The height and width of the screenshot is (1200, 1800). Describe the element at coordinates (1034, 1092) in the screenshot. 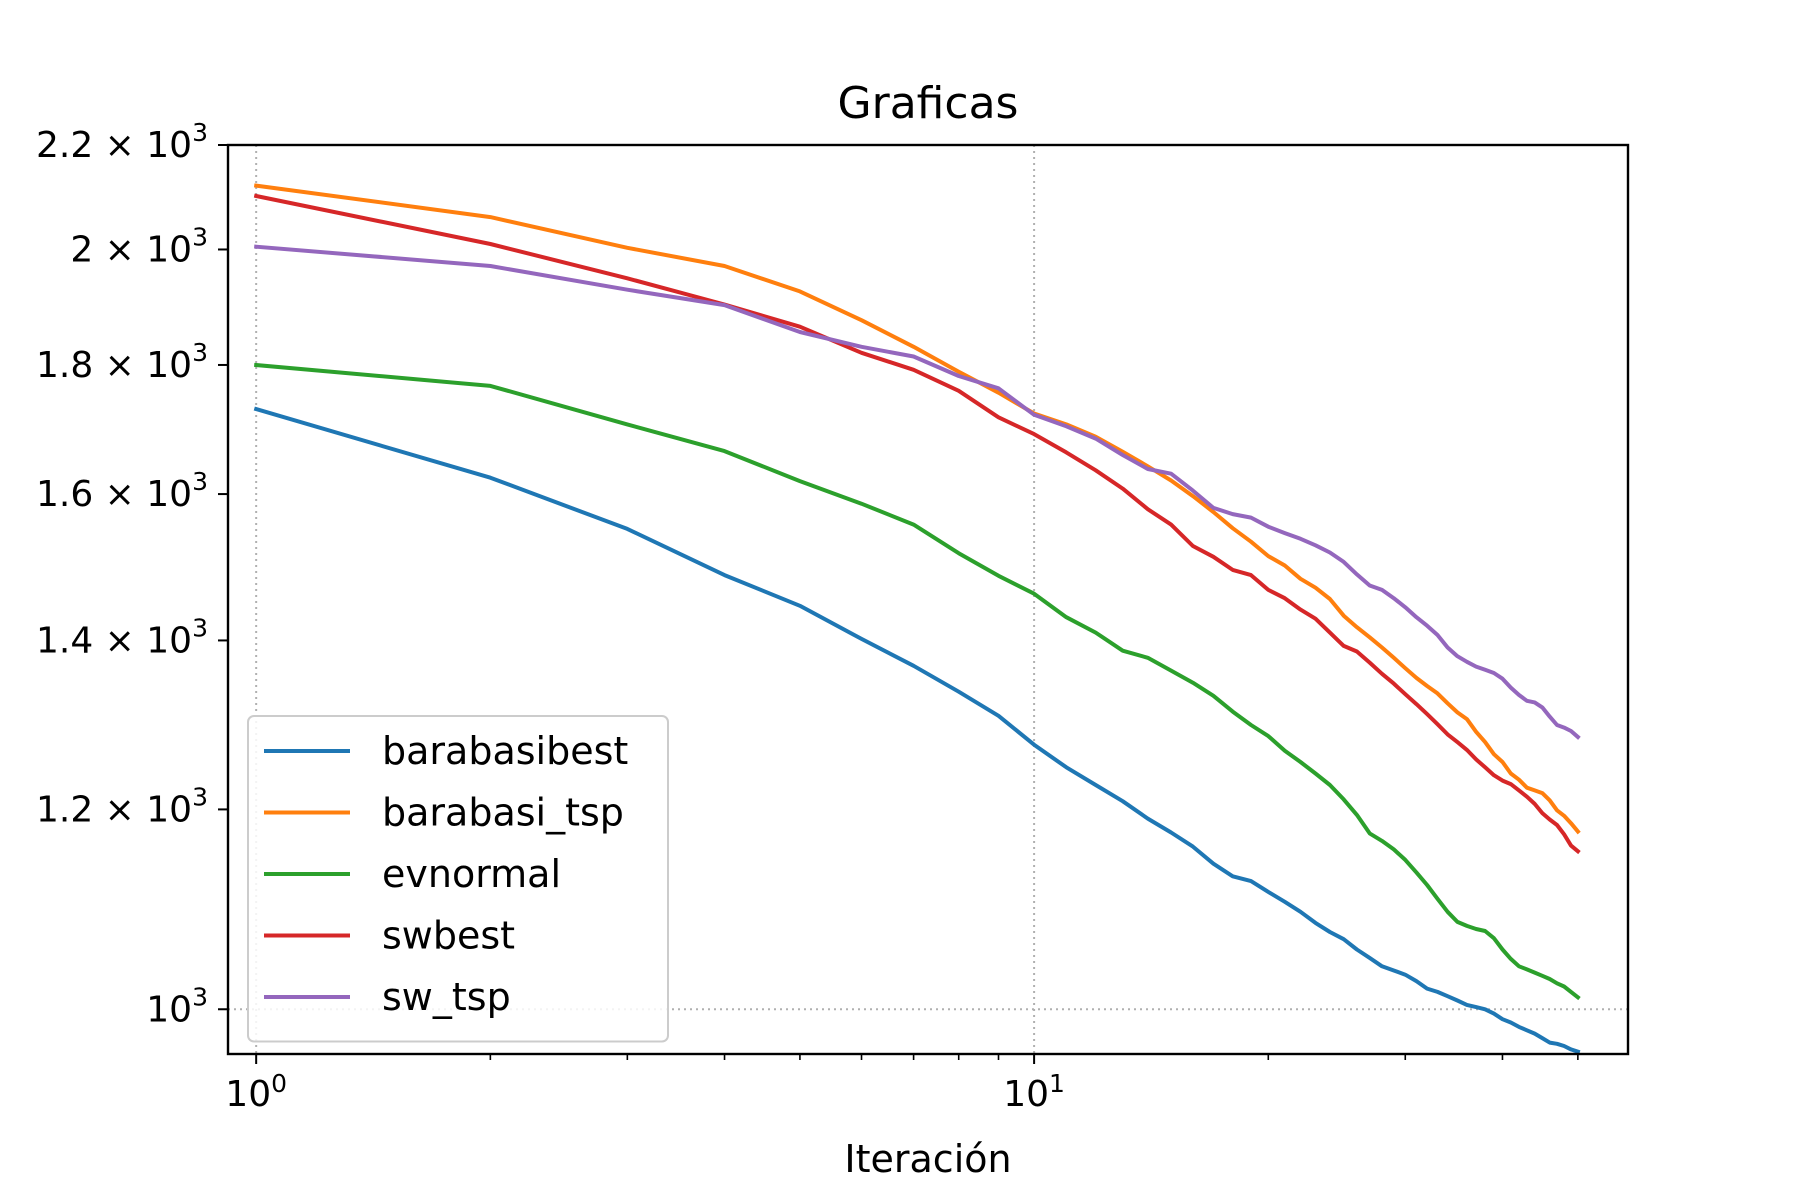

I see `x-tick-label: 101` at that location.